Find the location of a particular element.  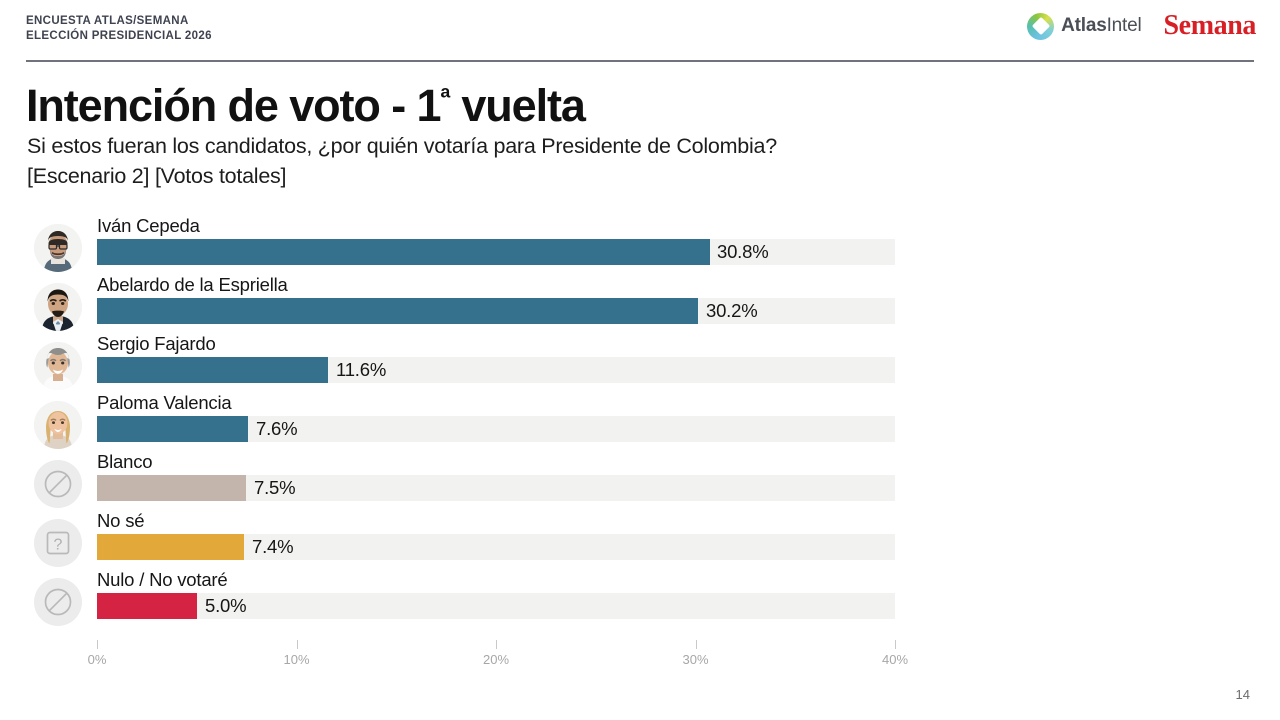

page-number: 14 is located at coordinates (1242, 694).